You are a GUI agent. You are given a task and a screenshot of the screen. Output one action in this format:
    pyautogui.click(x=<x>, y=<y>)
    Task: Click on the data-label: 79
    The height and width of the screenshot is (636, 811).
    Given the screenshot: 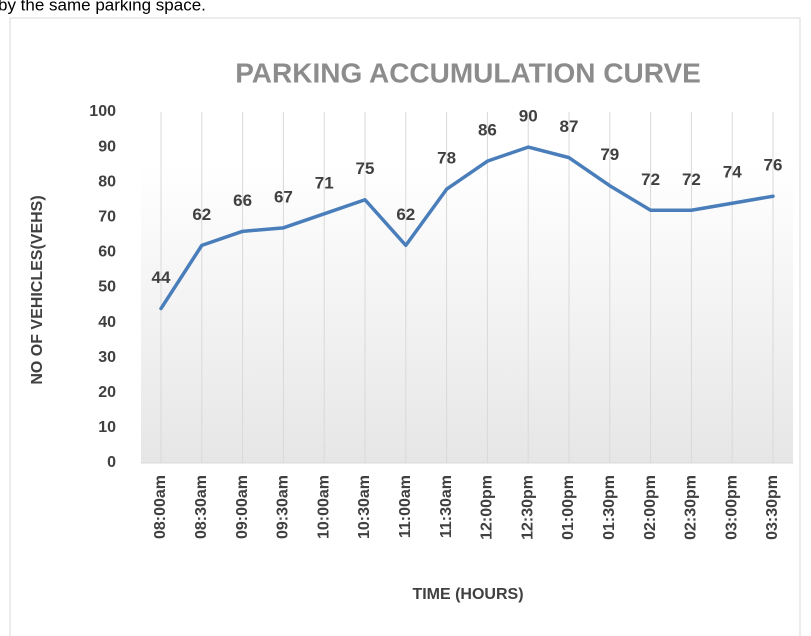 What is the action you would take?
    pyautogui.click(x=609, y=154)
    